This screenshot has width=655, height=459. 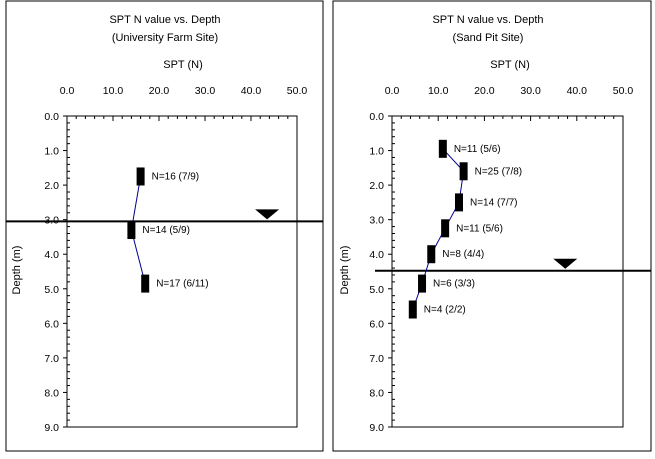 What do you see at coordinates (454, 284) in the screenshot?
I see `point-label: N=6 (3/3)` at bounding box center [454, 284].